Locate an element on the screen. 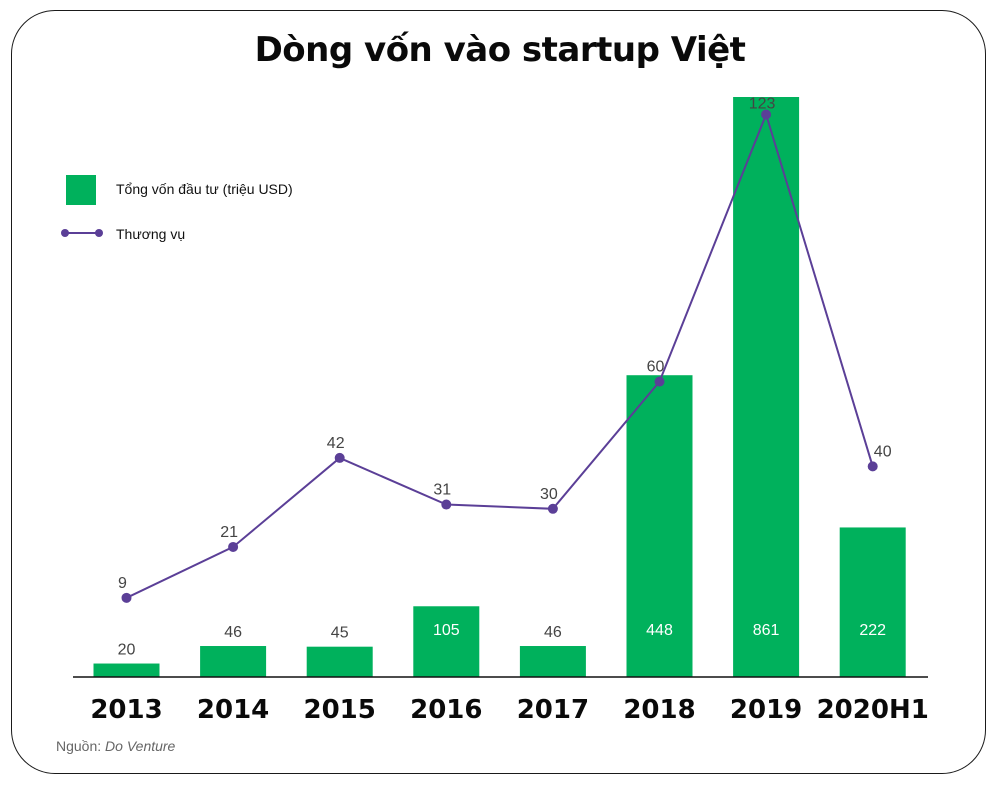 Image resolution: width=1000 pixels, height=786 pixels. line-point-2014 is located at coordinates (233, 546).